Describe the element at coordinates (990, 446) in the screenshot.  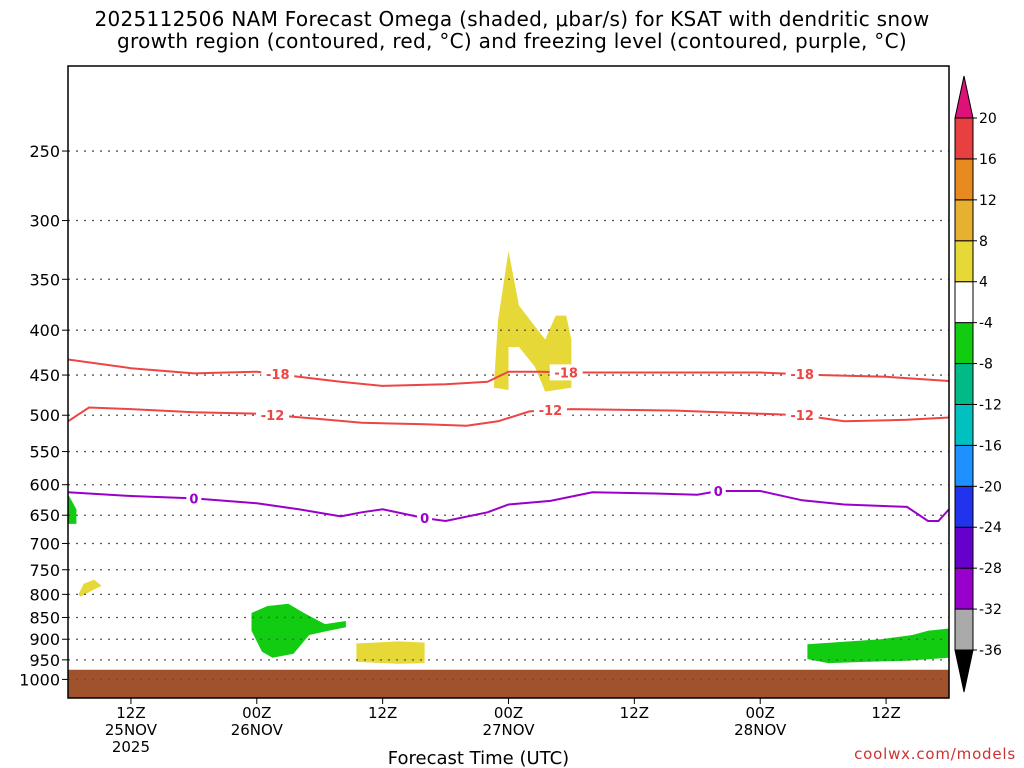
I see `colorbar-label-5: -16` at that location.